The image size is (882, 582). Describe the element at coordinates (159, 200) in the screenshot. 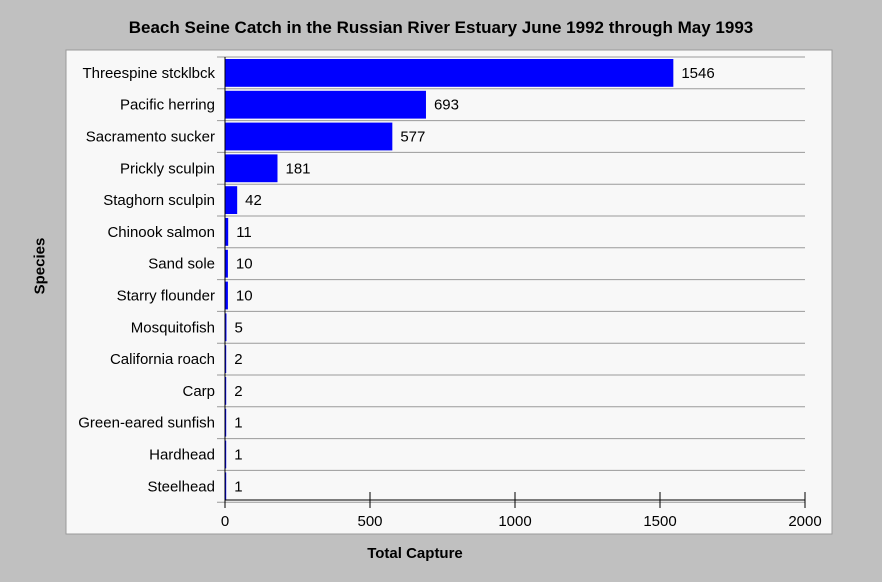

I see `category-label: Staghorn sculpin` at that location.